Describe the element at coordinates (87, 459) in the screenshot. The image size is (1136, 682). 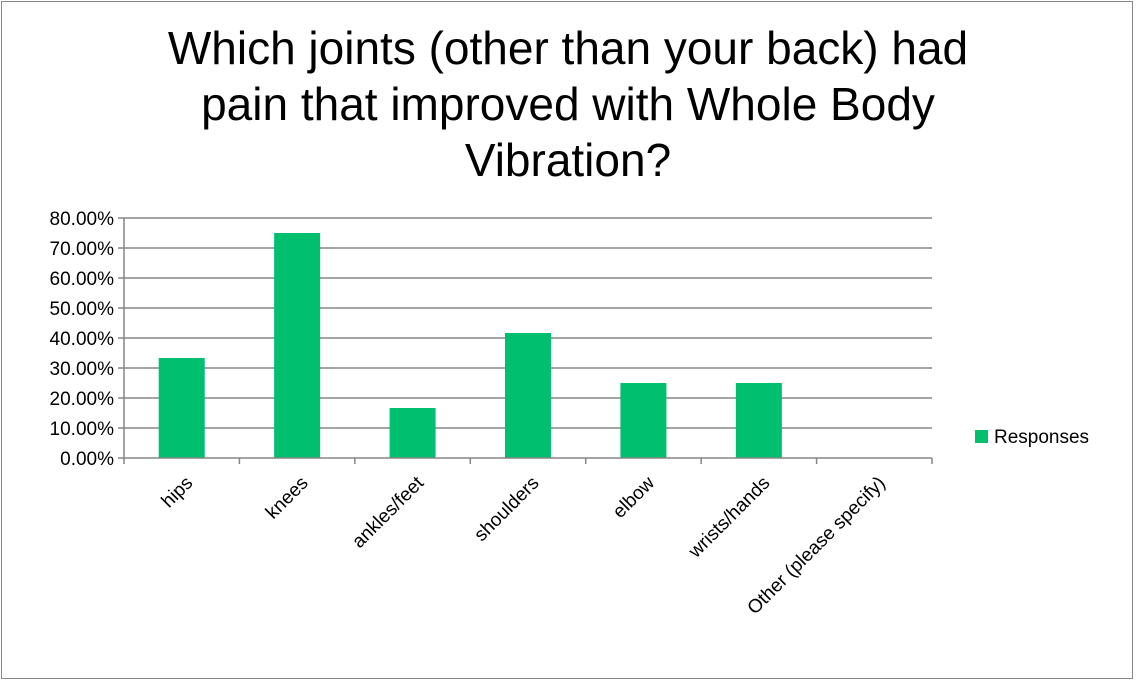
I see `y-tick-label: 0.00%` at that location.